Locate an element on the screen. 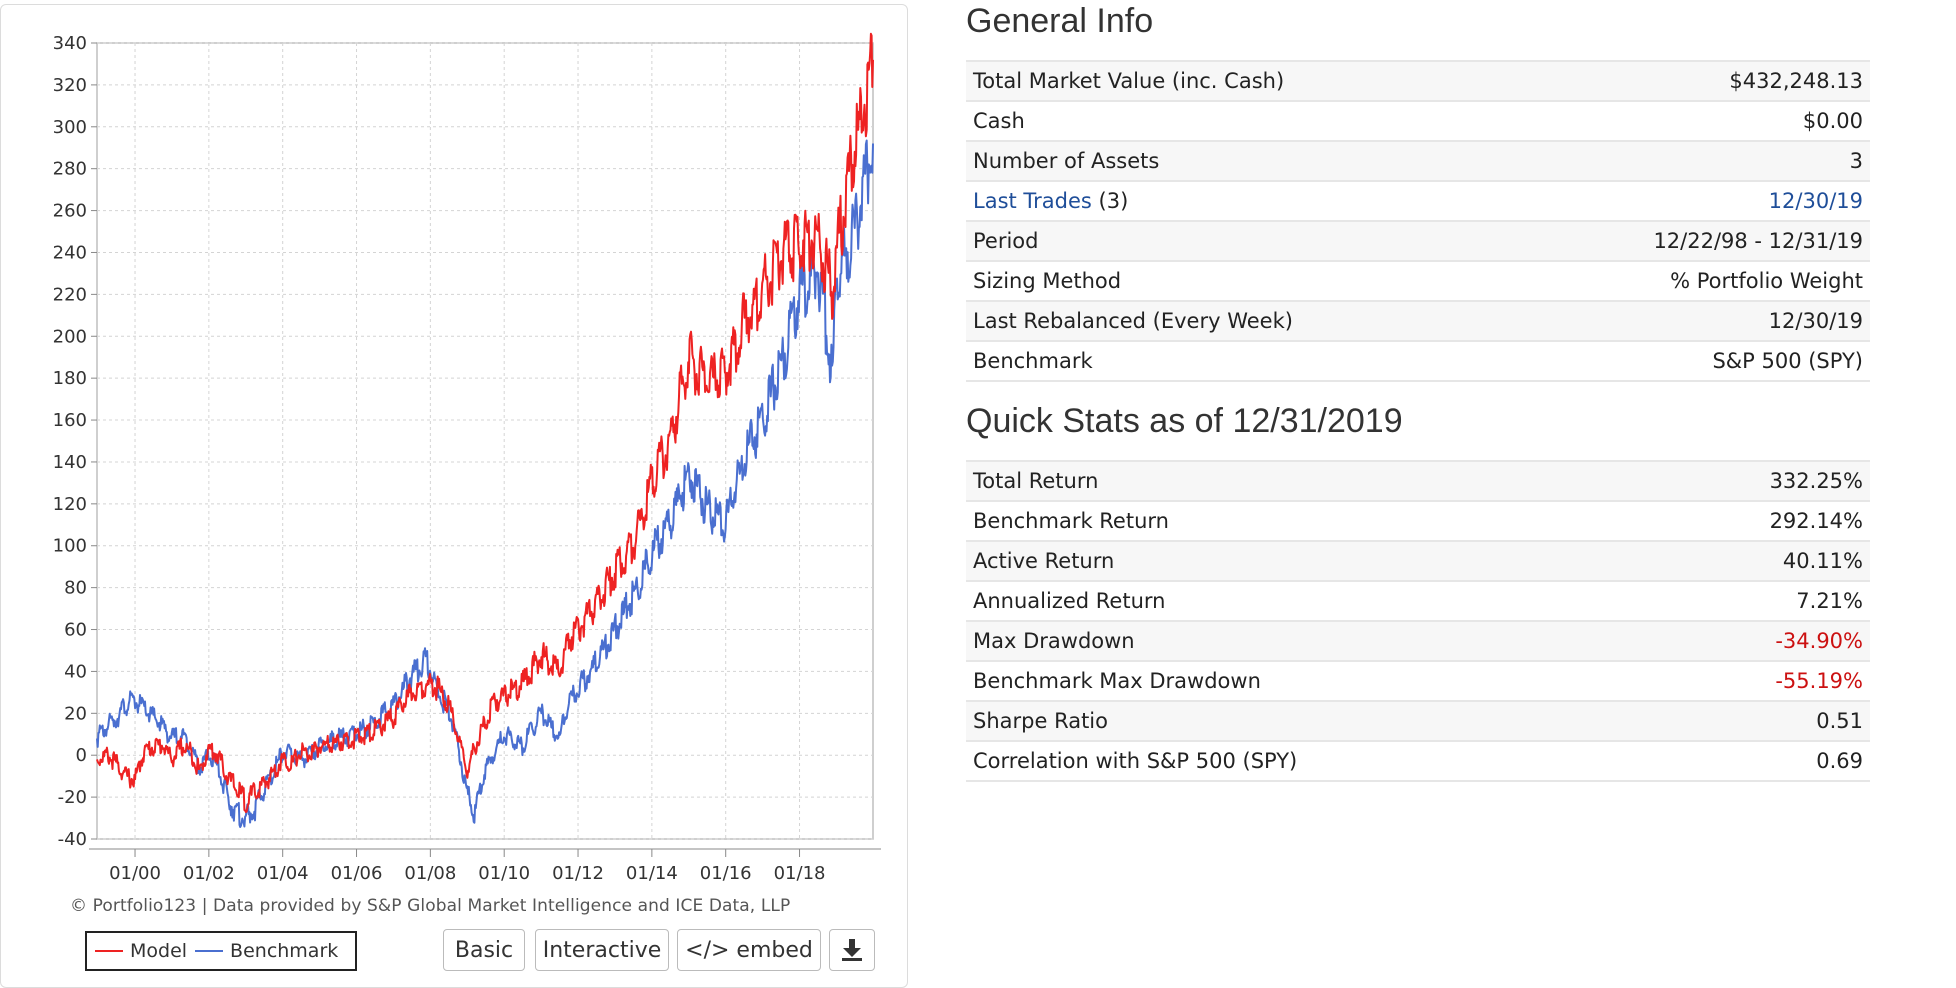 This screenshot has width=1956, height=988. table-row: Number of Assets 3 is located at coordinates (1418, 160).